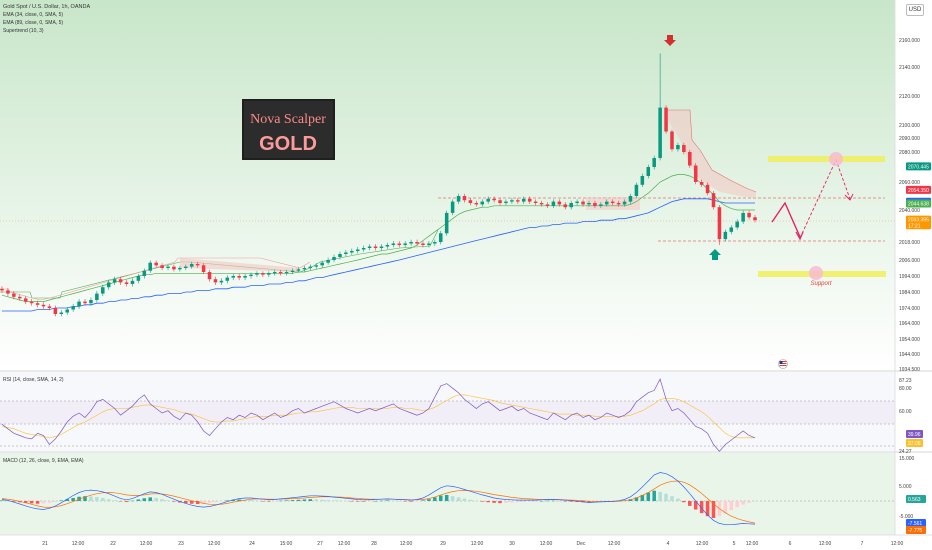 This screenshot has width=932, height=550. I want to click on macd-tick-label: 15.000, so click(907, 459).